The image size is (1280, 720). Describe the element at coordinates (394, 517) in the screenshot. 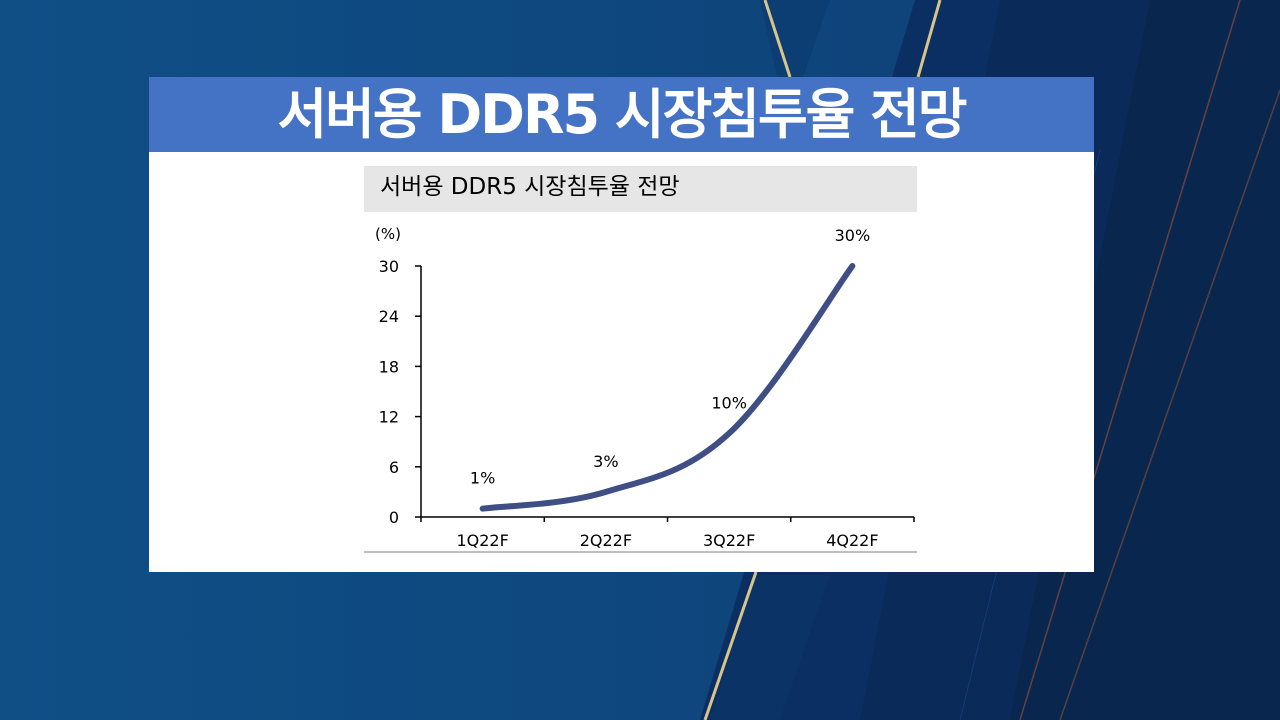

I see `y-tick-label: 0` at that location.